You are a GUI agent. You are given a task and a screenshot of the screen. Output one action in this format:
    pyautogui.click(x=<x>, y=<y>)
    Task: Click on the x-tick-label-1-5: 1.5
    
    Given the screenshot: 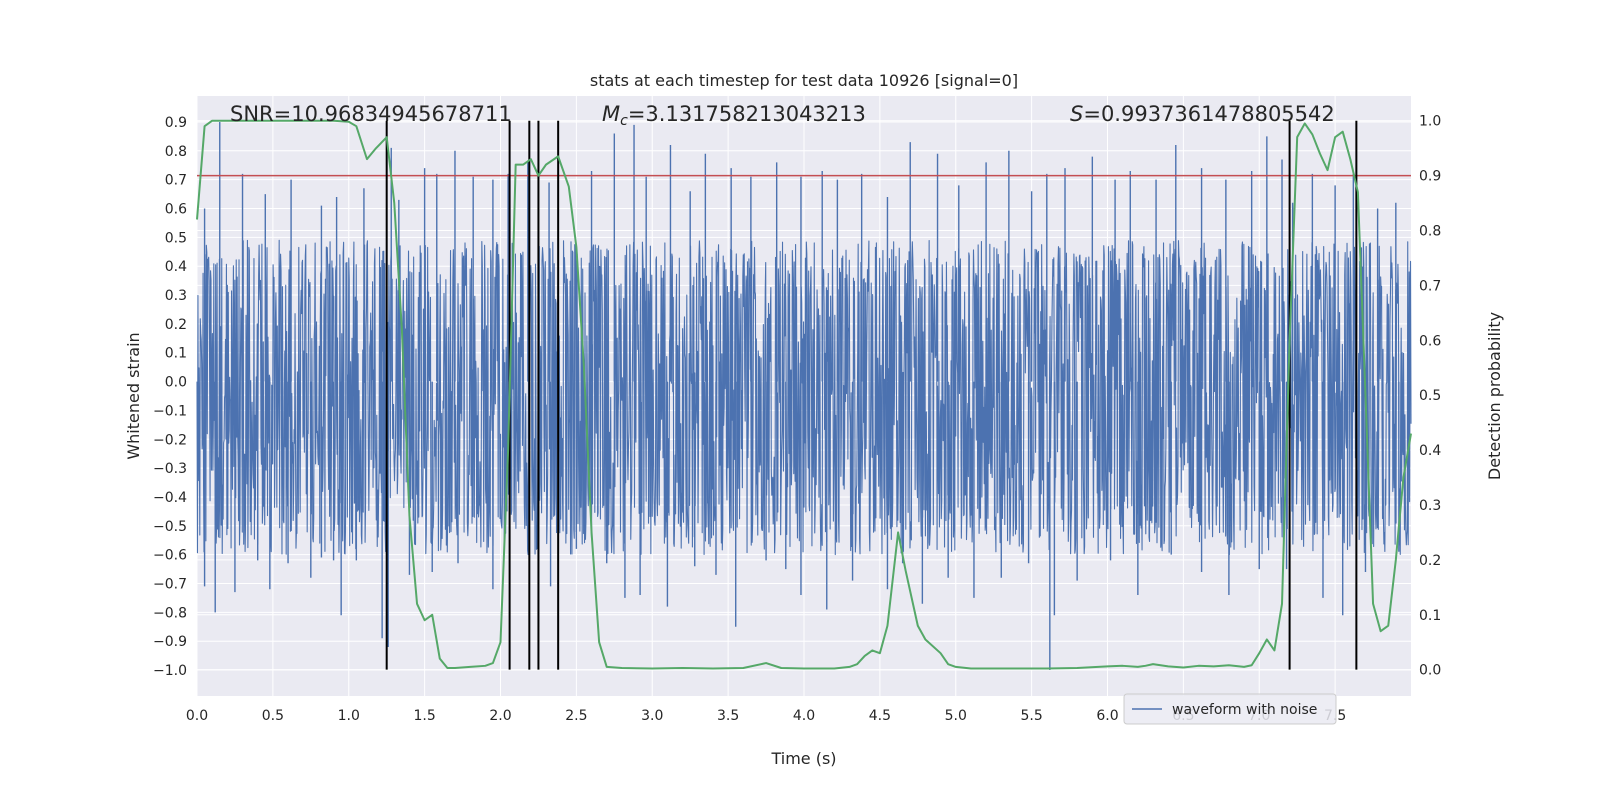 What is the action you would take?
    pyautogui.click(x=424, y=716)
    